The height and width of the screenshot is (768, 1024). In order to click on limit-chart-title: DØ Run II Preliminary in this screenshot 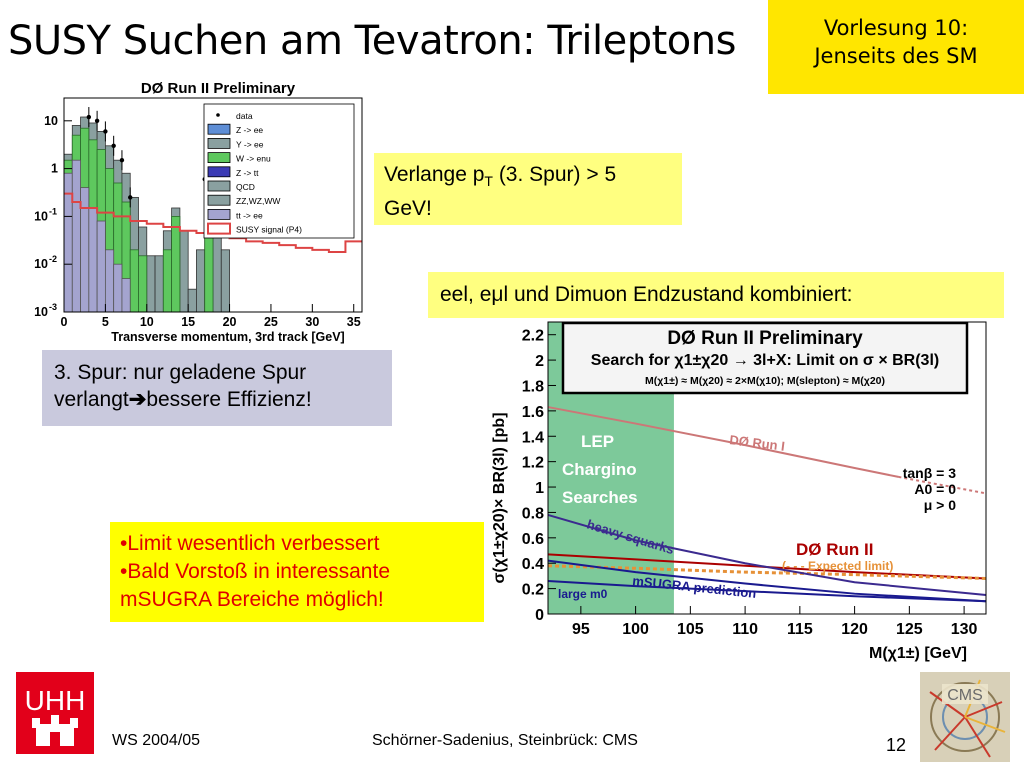, I will do `click(765, 338)`.